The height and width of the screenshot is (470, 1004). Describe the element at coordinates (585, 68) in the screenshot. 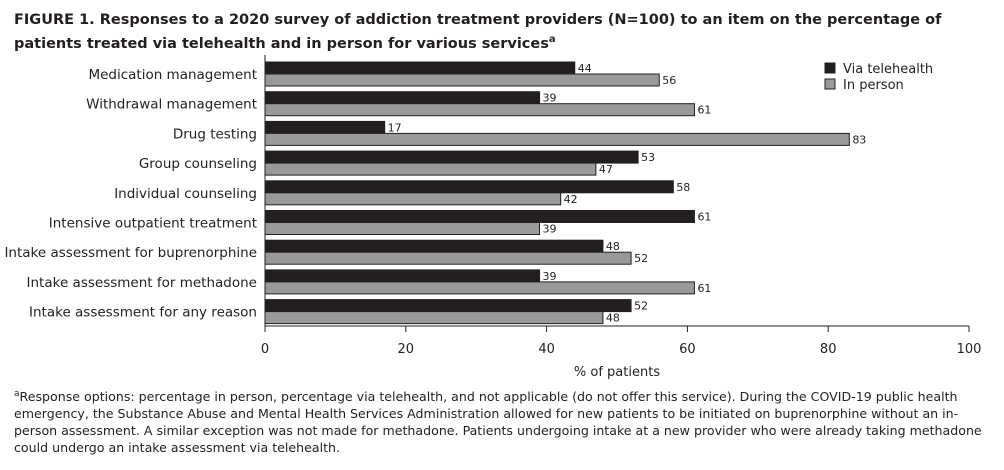

I see `data-label: 44` at that location.